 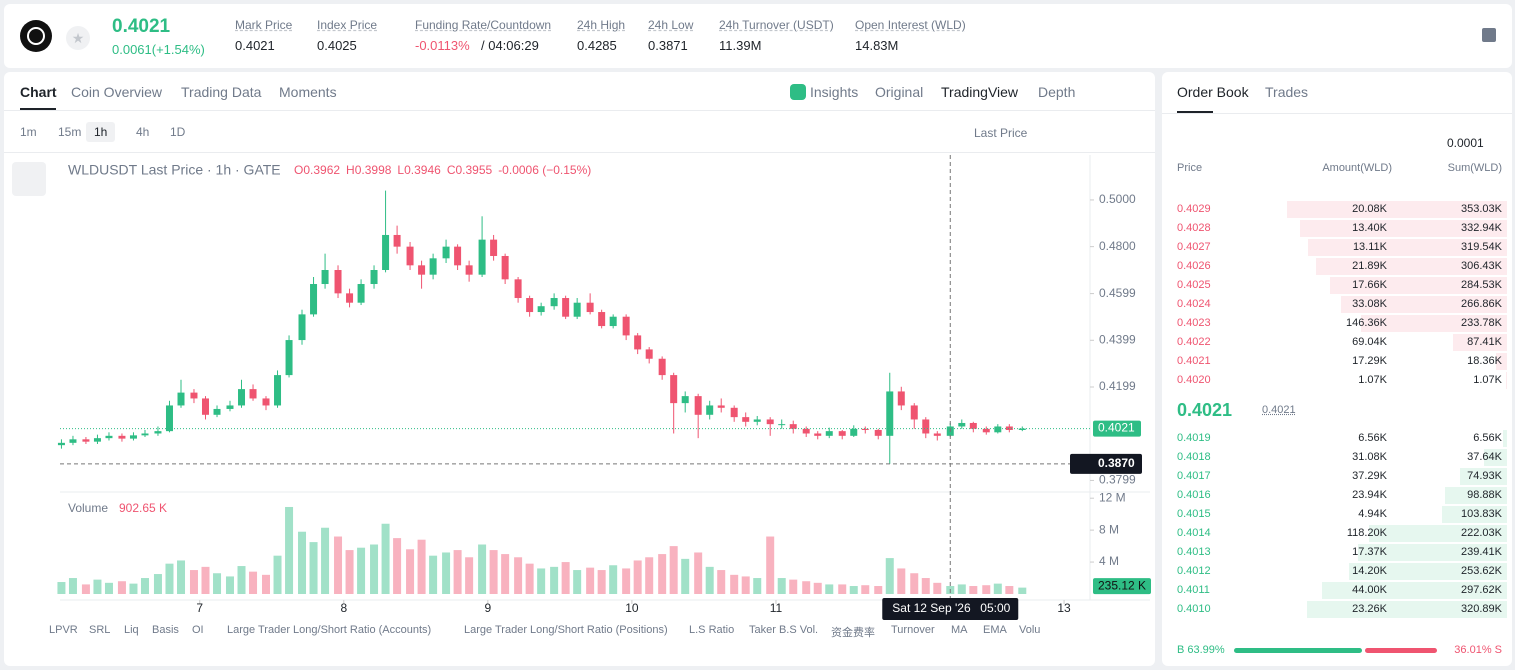 What do you see at coordinates (29, 179) in the screenshot?
I see `crosshair-tool` at bounding box center [29, 179].